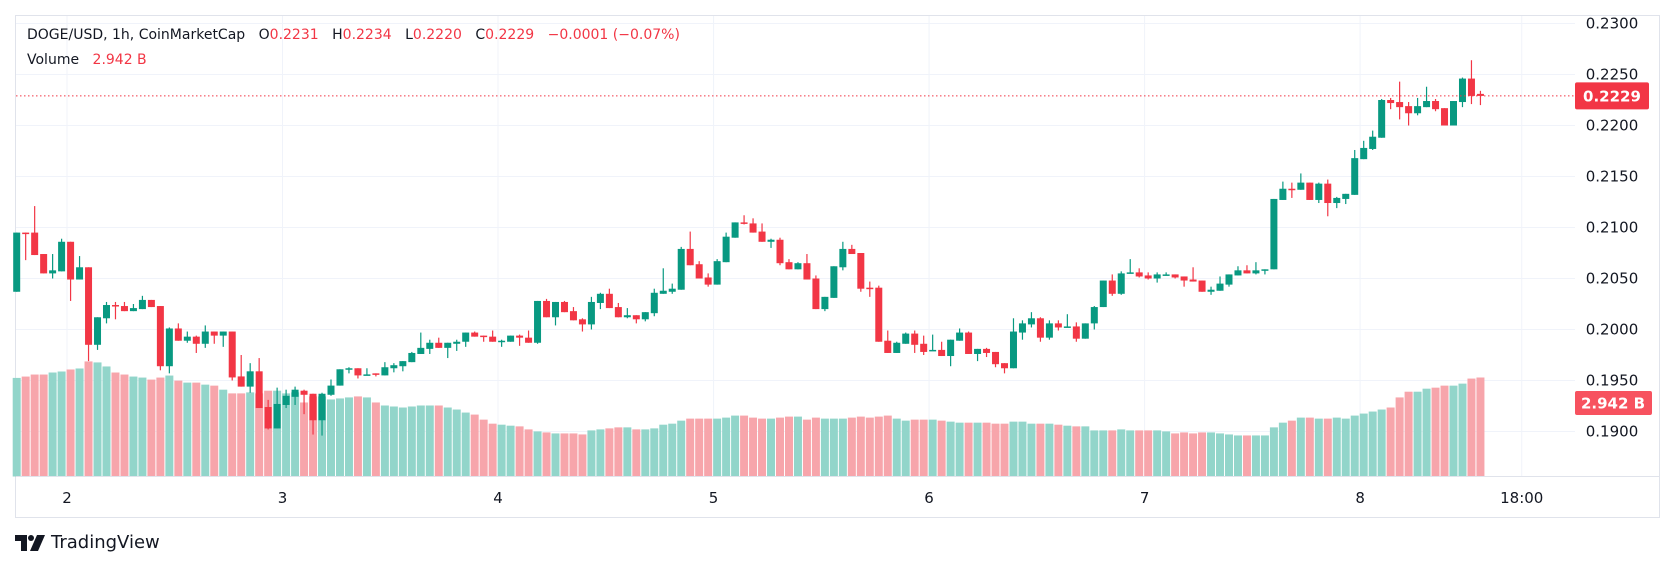  Describe the element at coordinates (136, 35) in the screenshot. I see `symbol-title: DOGE/USD, 1h, CoinMarketCap` at that location.